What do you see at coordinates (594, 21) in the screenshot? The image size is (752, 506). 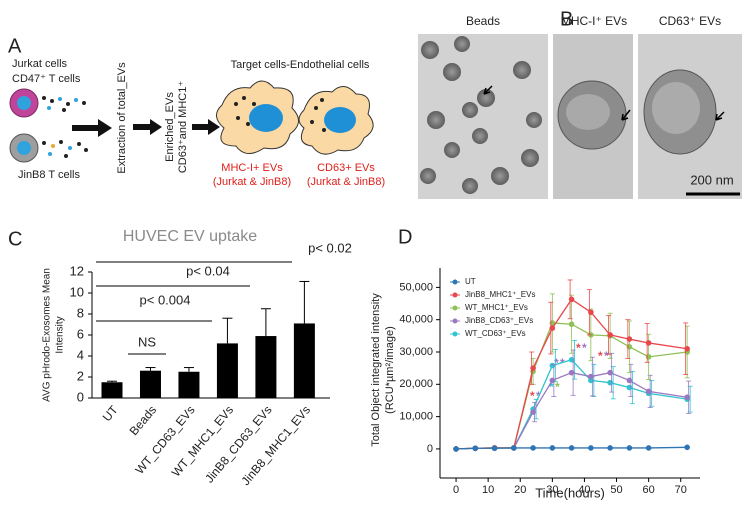 I see `micrograph-title: MHC-I⁺ EVs` at bounding box center [594, 21].